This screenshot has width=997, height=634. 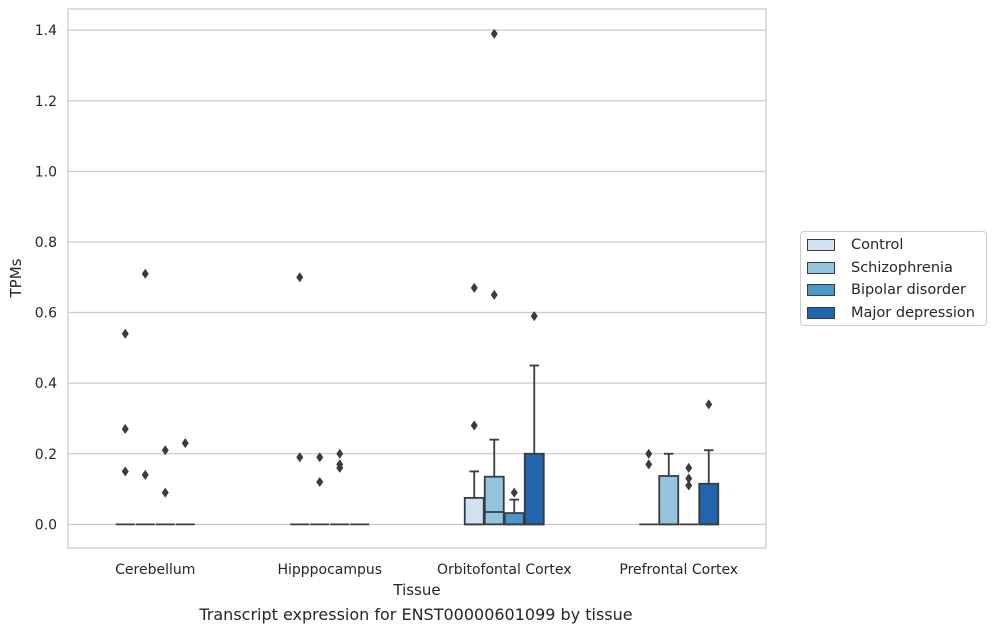 What do you see at coordinates (821, 313) in the screenshot?
I see `legend-swatch-major-depression` at bounding box center [821, 313].